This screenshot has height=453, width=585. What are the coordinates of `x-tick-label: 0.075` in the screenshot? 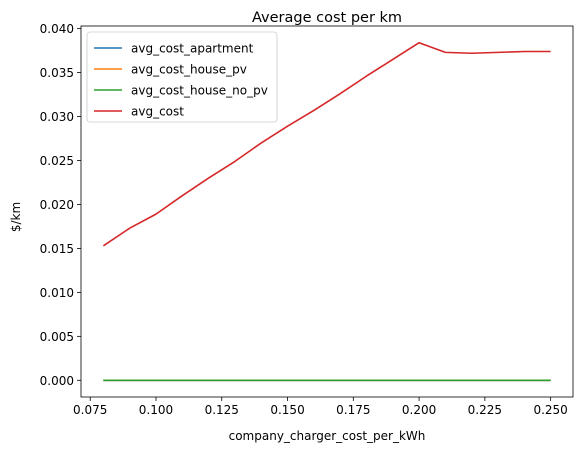 It's located at (90, 410).